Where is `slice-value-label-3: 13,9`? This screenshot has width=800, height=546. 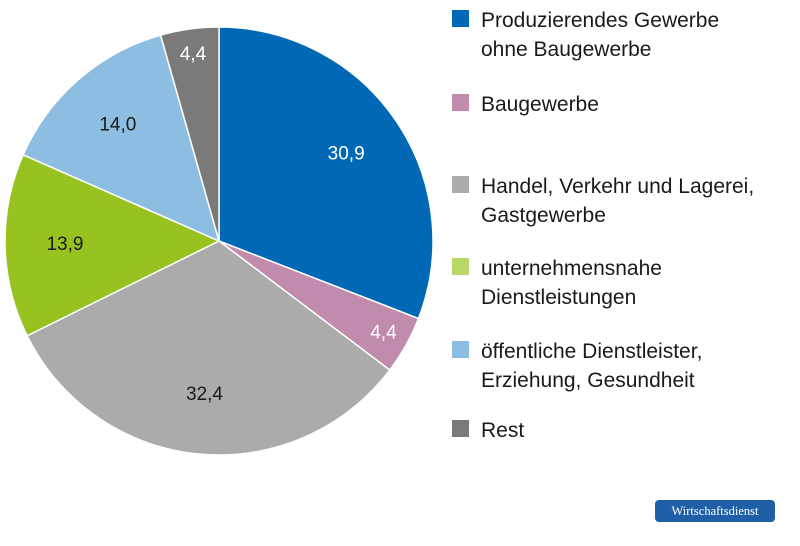 slice-value-label-3: 13,9 is located at coordinates (64, 244).